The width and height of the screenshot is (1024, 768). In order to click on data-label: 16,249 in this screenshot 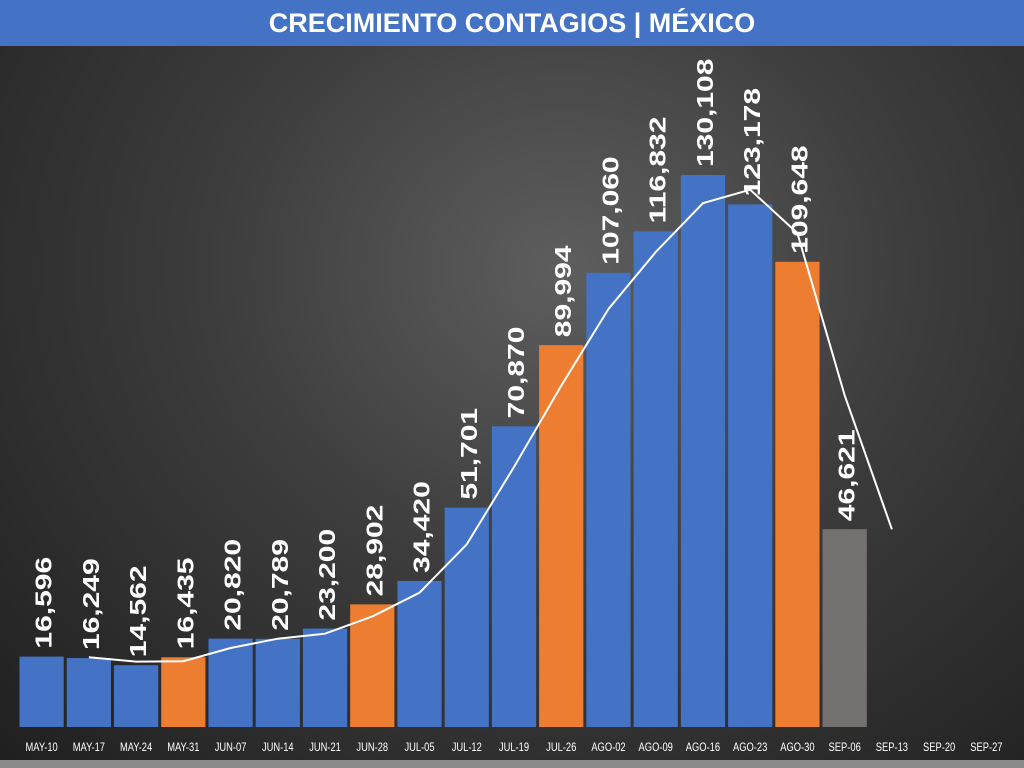, I will do `click(91, 604)`.